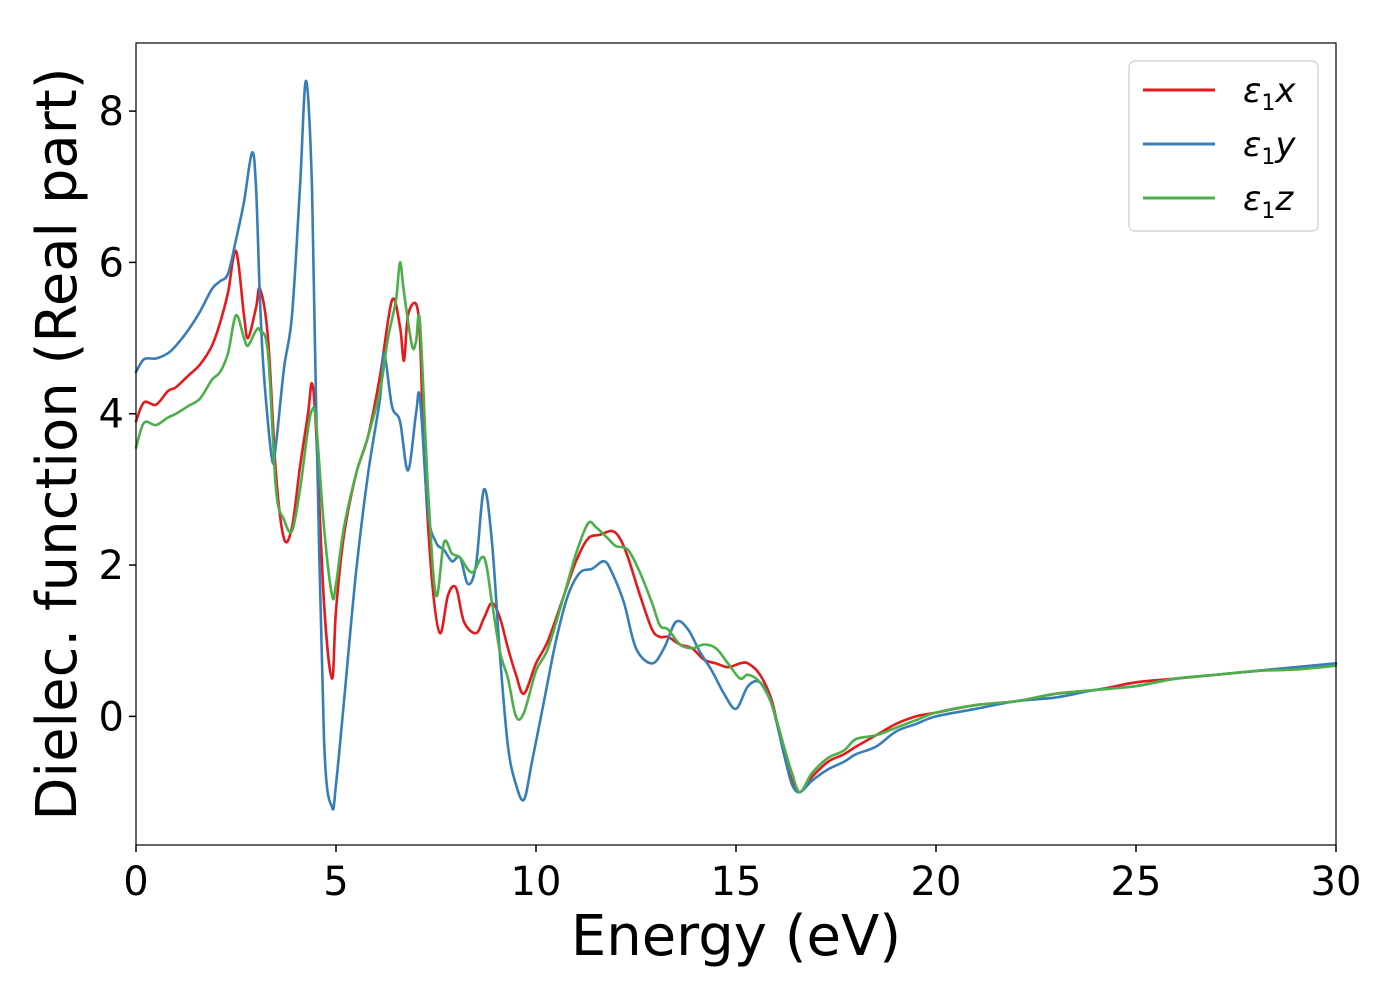 This screenshot has width=1400, height=1000. Describe the element at coordinates (1269, 93) in the screenshot. I see `legend-label-x: ε1x` at that location.